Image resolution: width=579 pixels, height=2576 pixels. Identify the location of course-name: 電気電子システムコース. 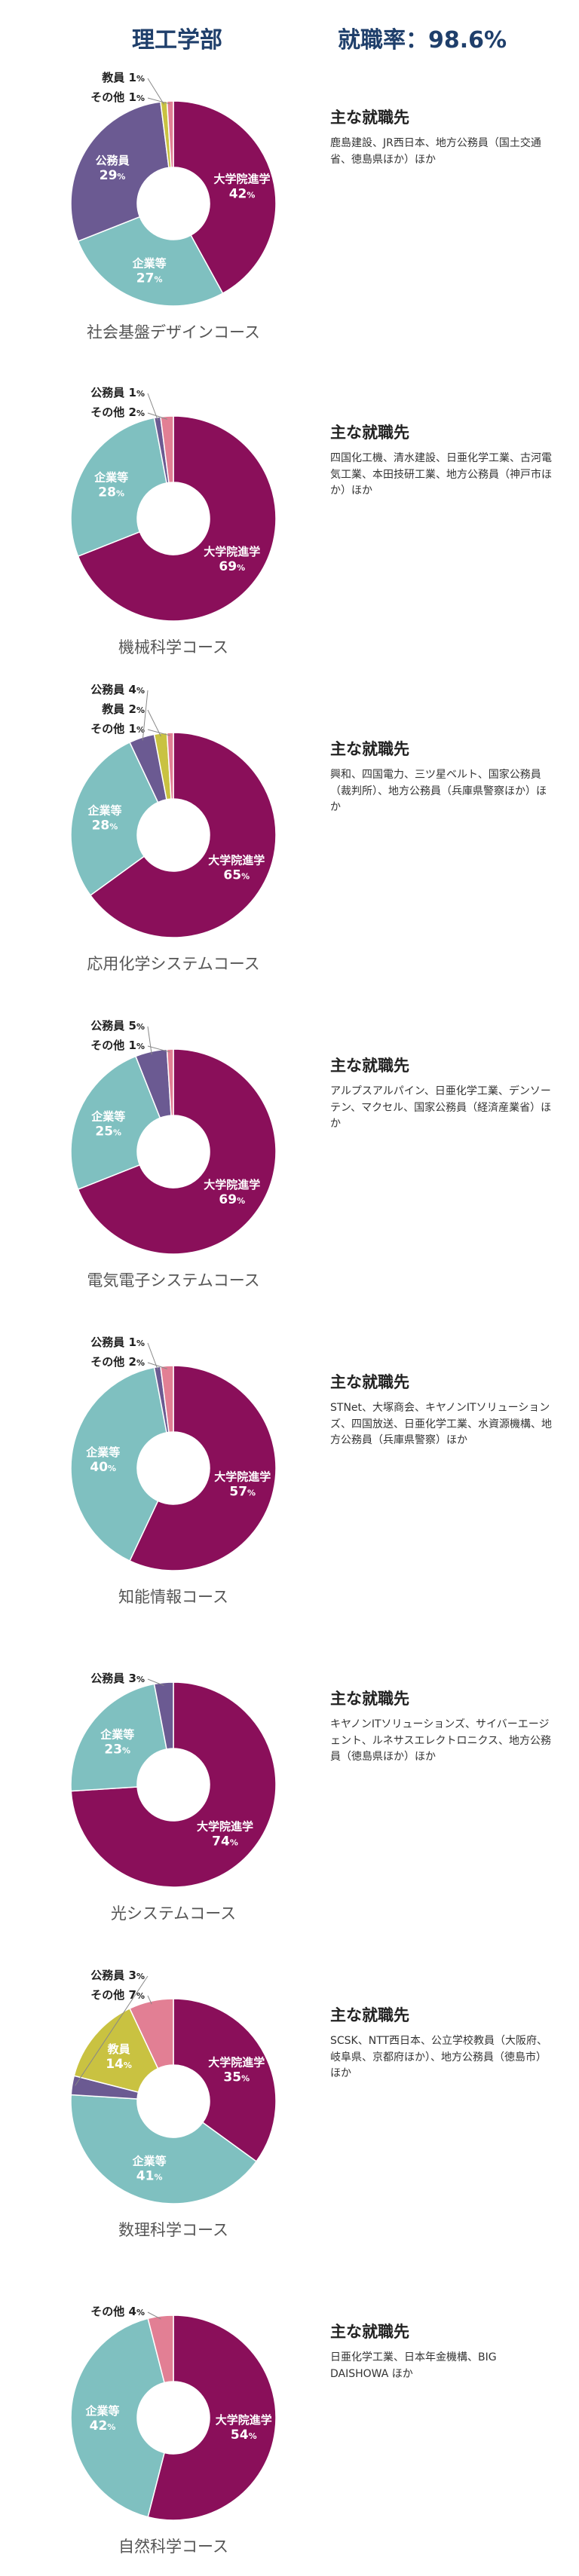
(174, 1280).